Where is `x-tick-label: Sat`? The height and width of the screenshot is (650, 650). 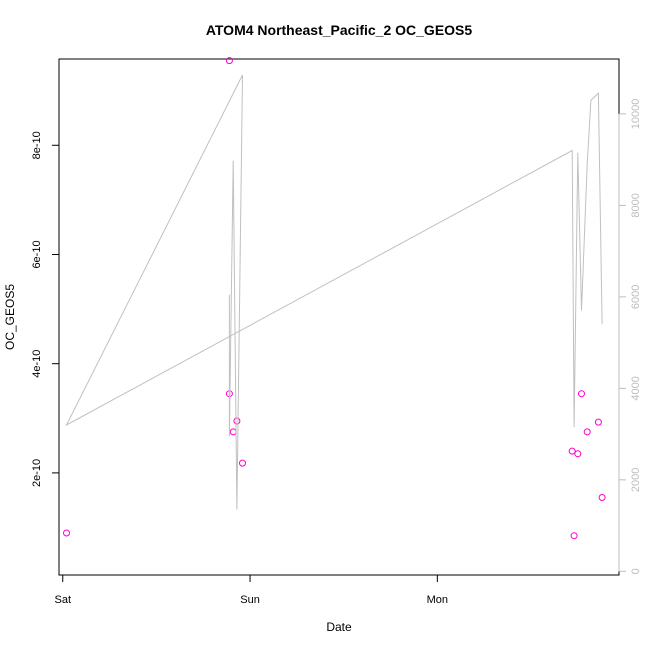 x-tick-label: Sat is located at coordinates (62, 600).